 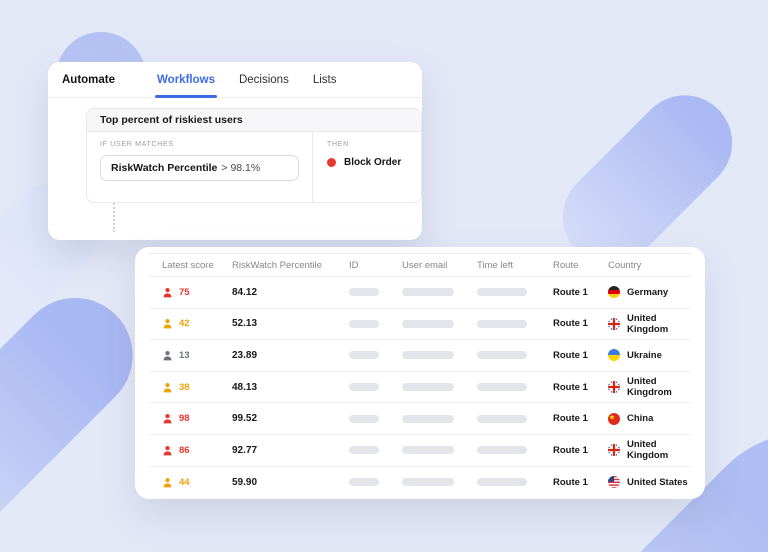 I want to click on col-time-left: Time left, so click(x=495, y=265).